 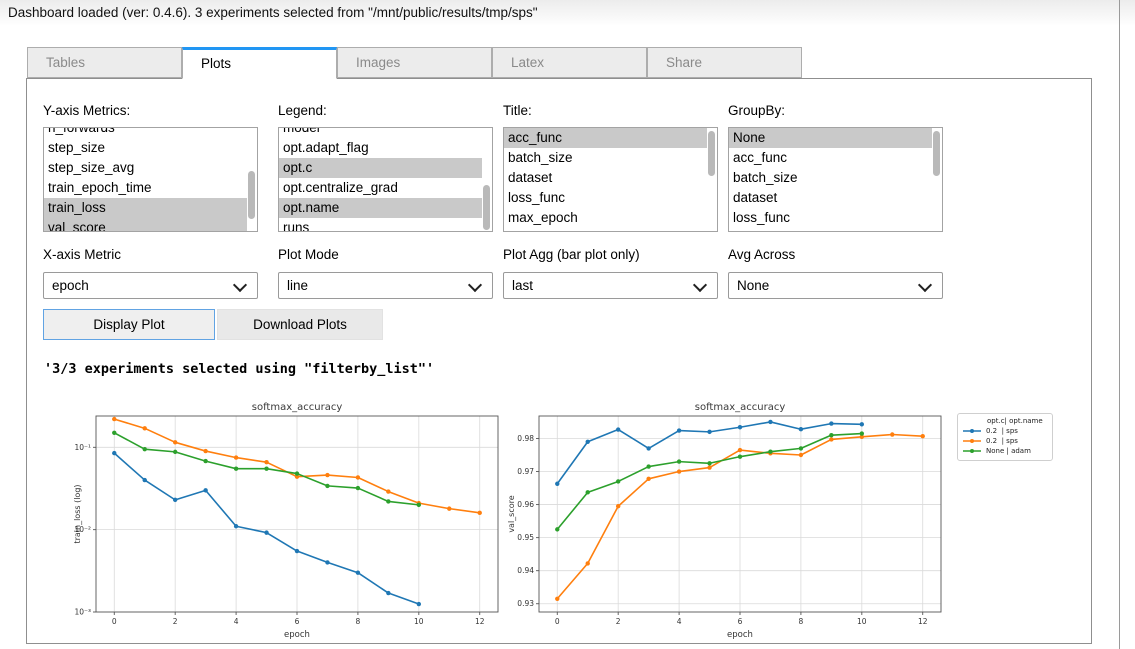 What do you see at coordinates (326, 147) in the screenshot?
I see `list-option-opt.adapt_flag: opt.adapt_flag` at bounding box center [326, 147].